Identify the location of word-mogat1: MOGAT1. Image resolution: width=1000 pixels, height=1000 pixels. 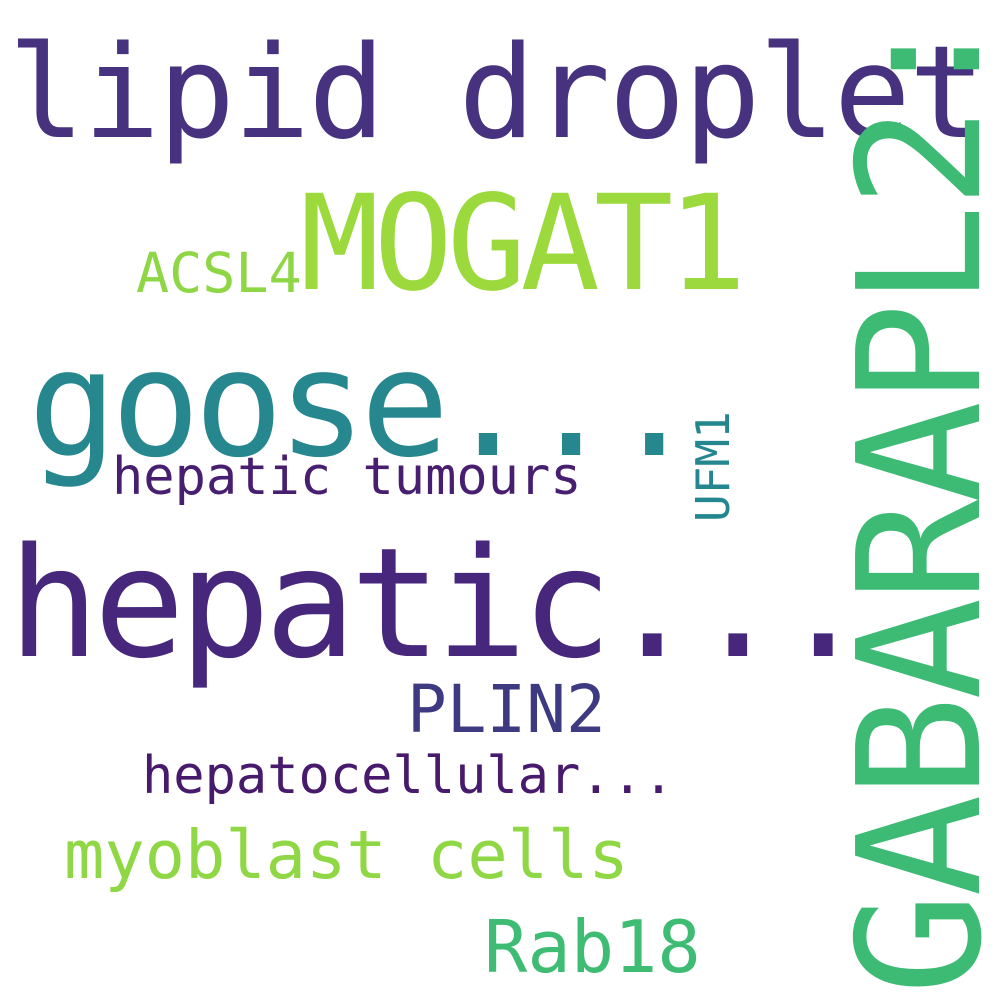
(523, 244).